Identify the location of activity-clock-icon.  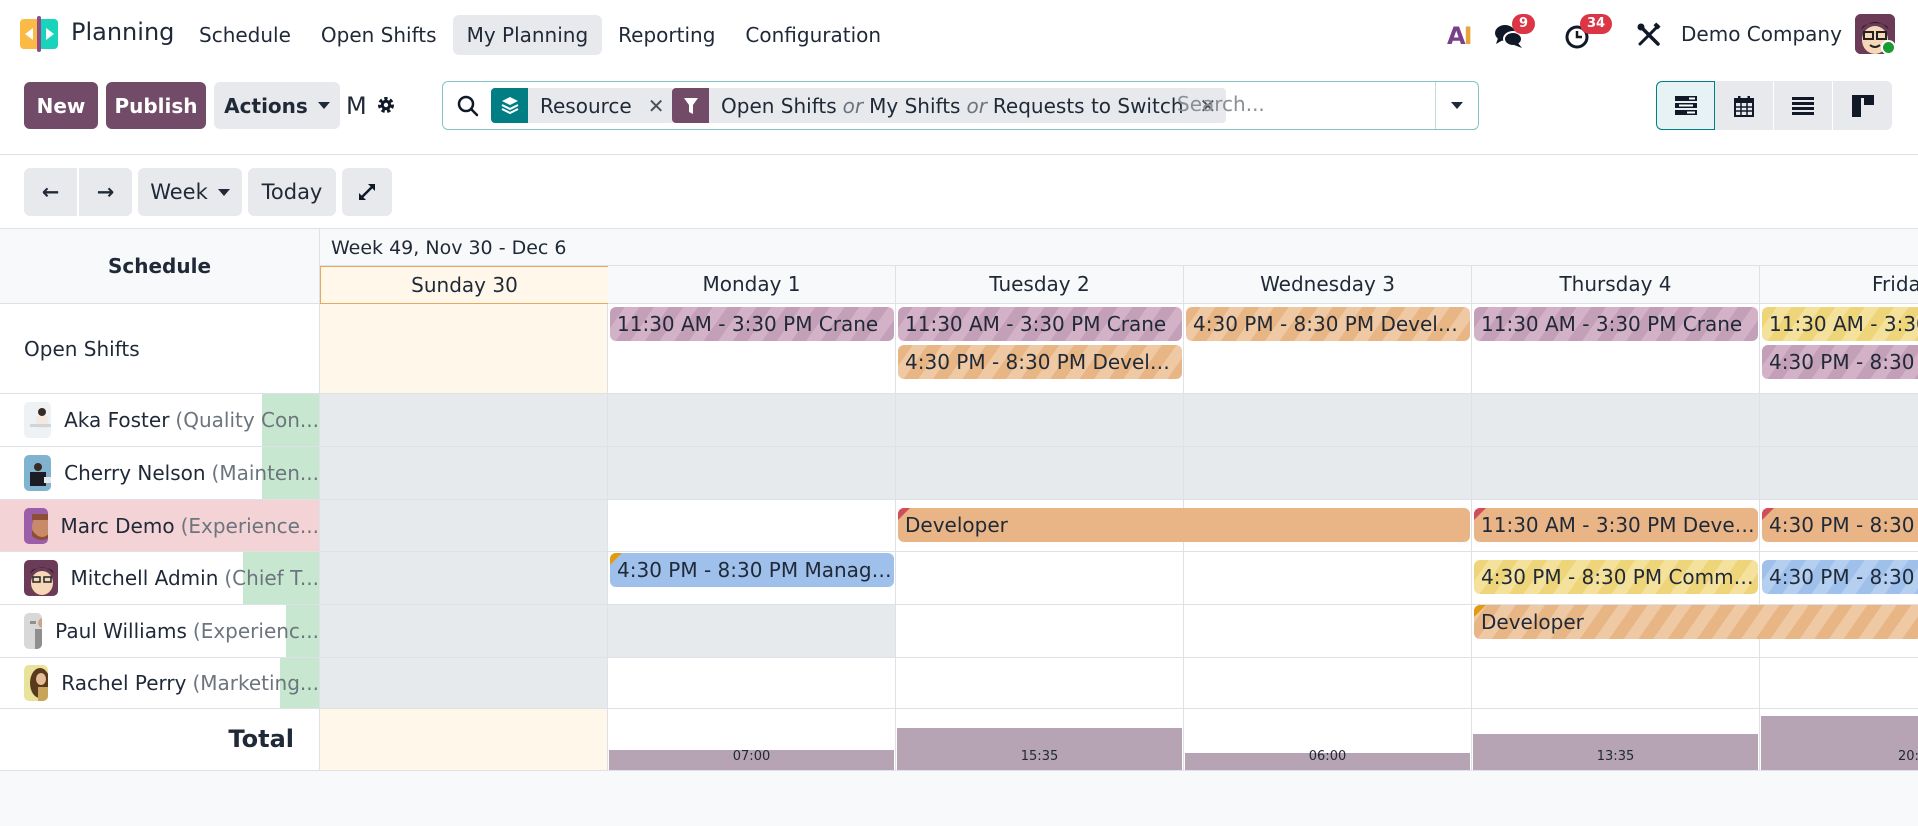
(1578, 35).